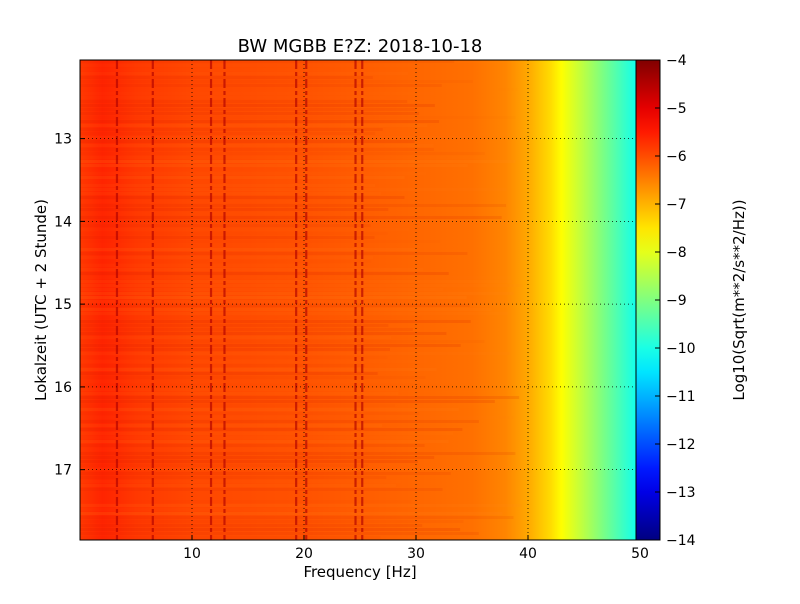 This screenshot has width=800, height=604. What do you see at coordinates (676, 253) in the screenshot?
I see `colorbar-tick-label: −8` at bounding box center [676, 253].